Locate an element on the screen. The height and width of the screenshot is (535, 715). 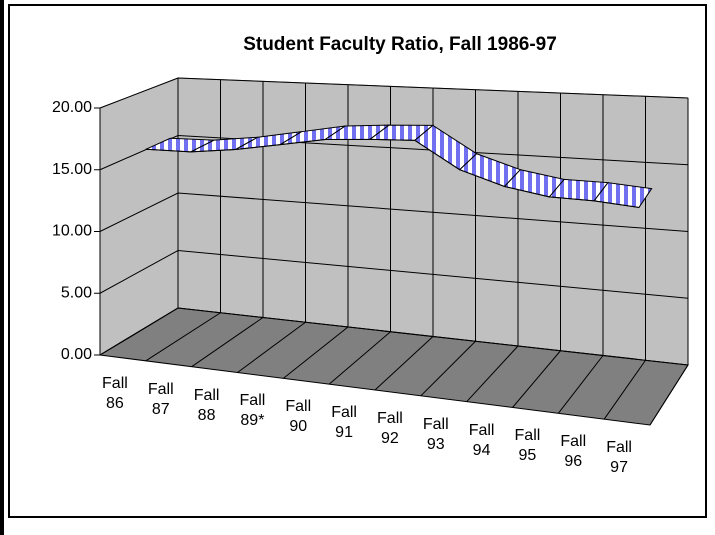
chart-title: Student Faculty Ratio, Fall 1986-97 is located at coordinates (400, 44).